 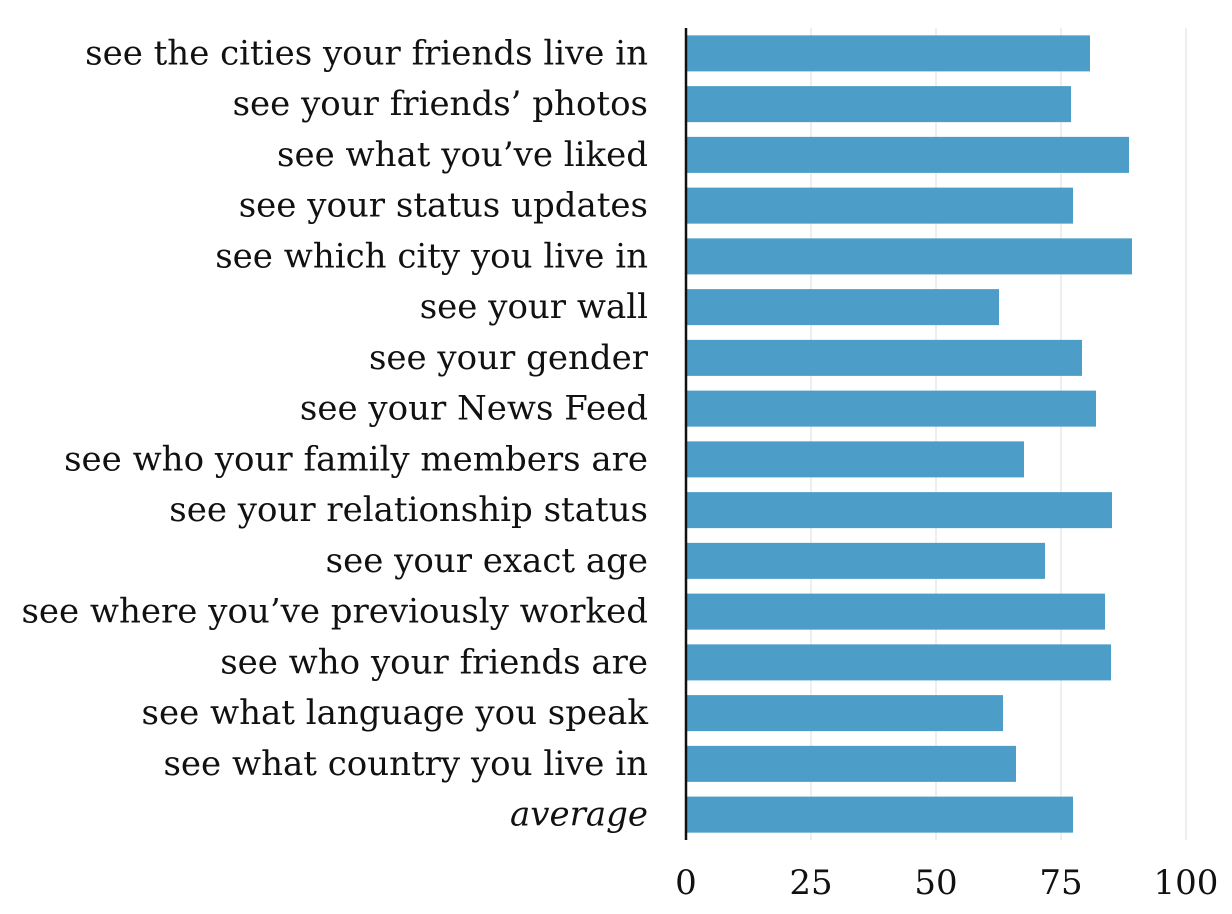 I want to click on category-label: see what country you live in, so click(x=405, y=764).